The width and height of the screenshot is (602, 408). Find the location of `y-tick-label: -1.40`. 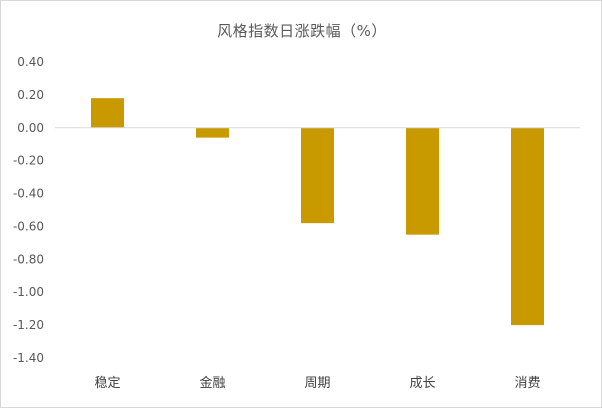

y-tick-label: -1.40 is located at coordinates (28, 358).